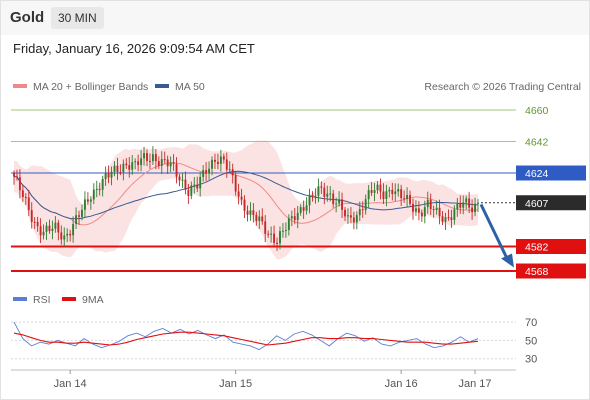 The width and height of the screenshot is (590, 400). Describe the element at coordinates (162, 86) in the screenshot. I see `legend-swatch-ma50` at that location.